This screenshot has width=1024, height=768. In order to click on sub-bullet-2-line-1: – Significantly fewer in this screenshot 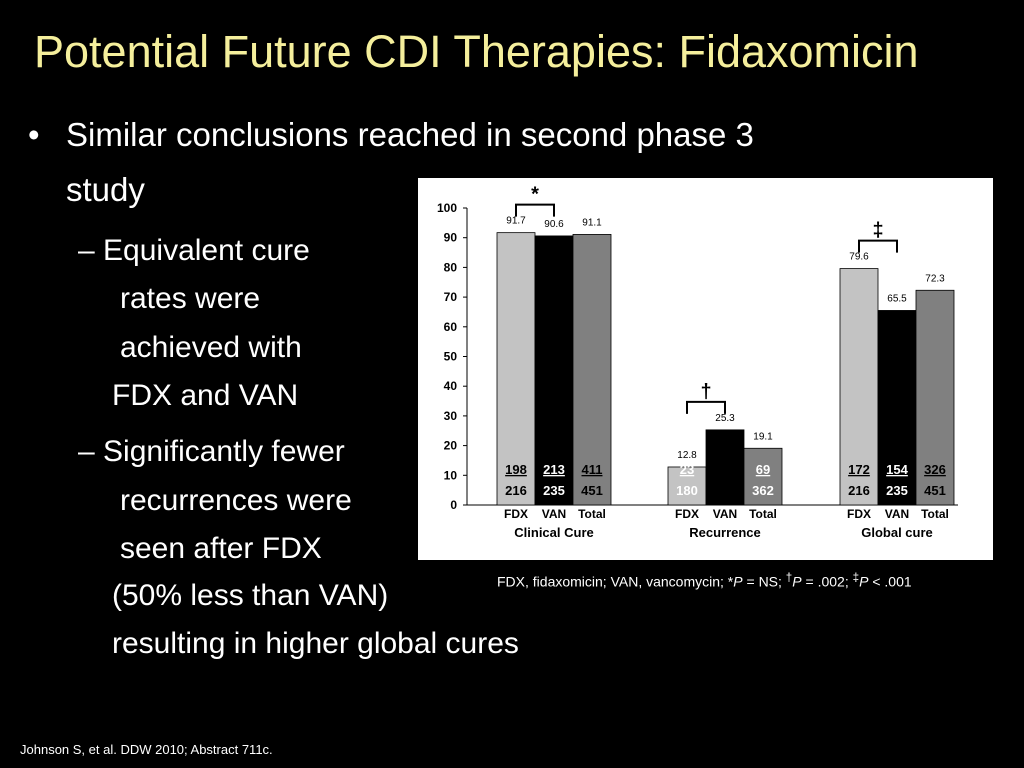, I will do `click(211, 451)`.